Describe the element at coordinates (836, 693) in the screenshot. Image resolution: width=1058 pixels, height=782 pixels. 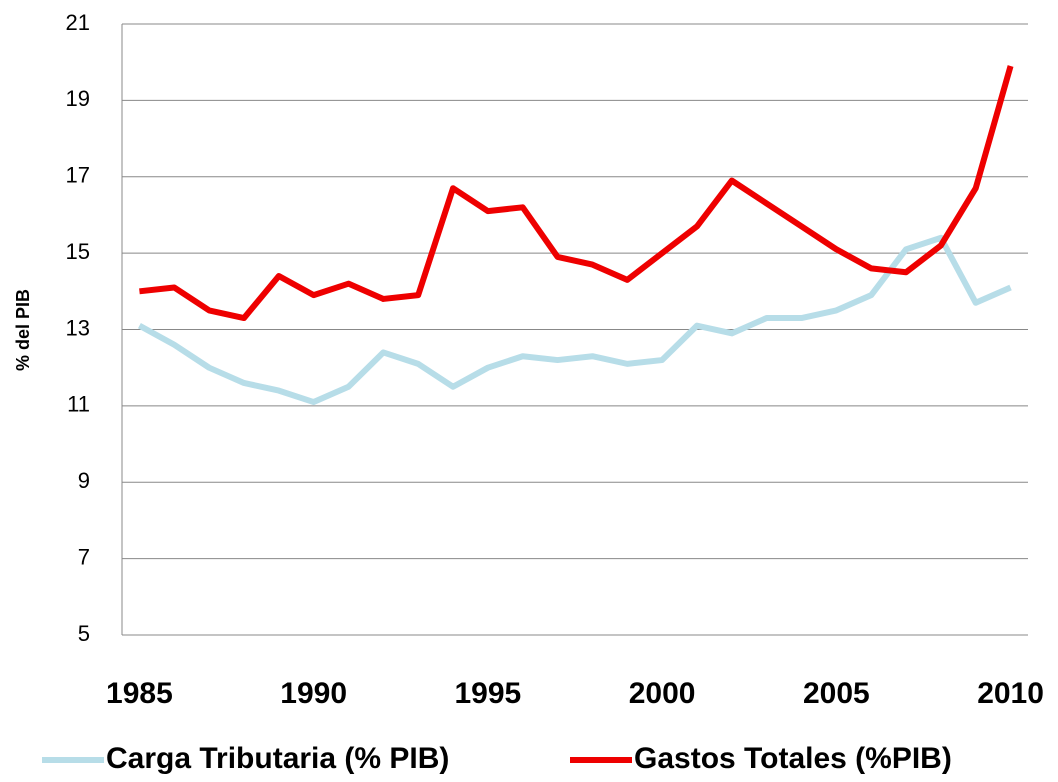
I see `x-tick-label: 2005` at that location.